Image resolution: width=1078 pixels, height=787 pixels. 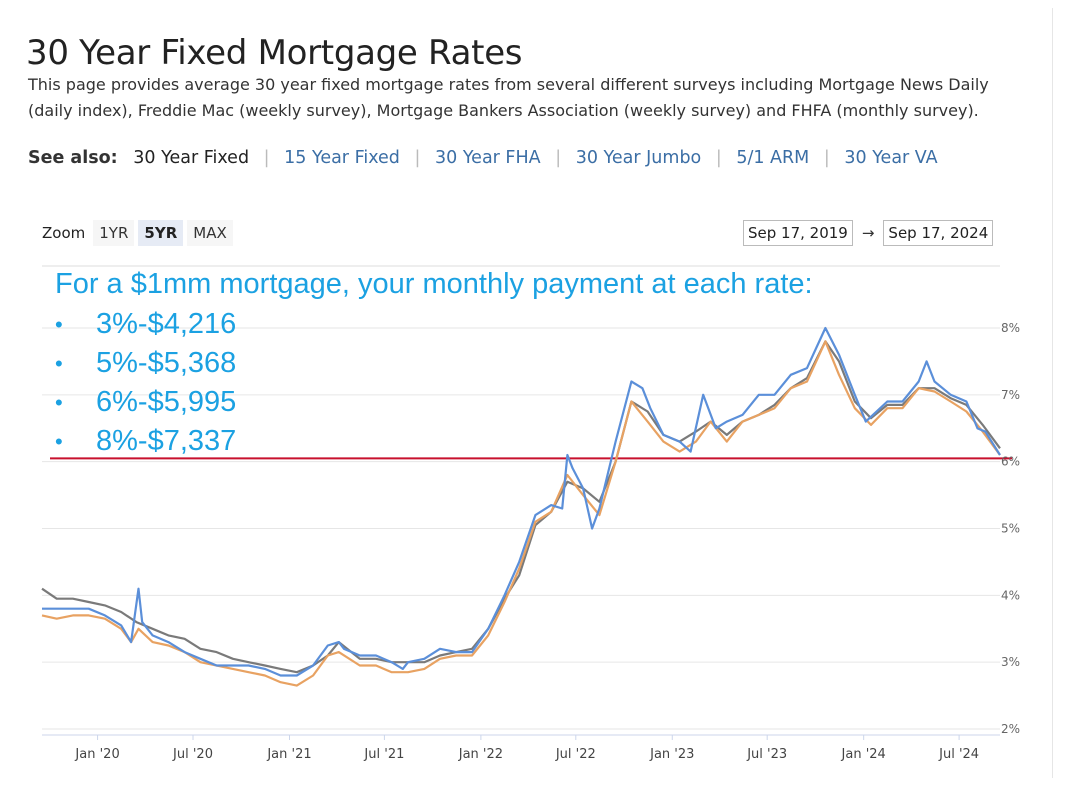 I want to click on zoom-controls: Zoom 1YR 5YR MAX, so click(x=139, y=233).